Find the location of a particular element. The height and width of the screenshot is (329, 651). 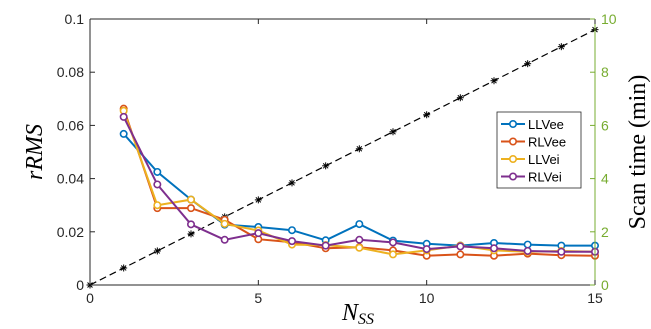

legend-entry-rlvee: RLVee is located at coordinates (533, 142).